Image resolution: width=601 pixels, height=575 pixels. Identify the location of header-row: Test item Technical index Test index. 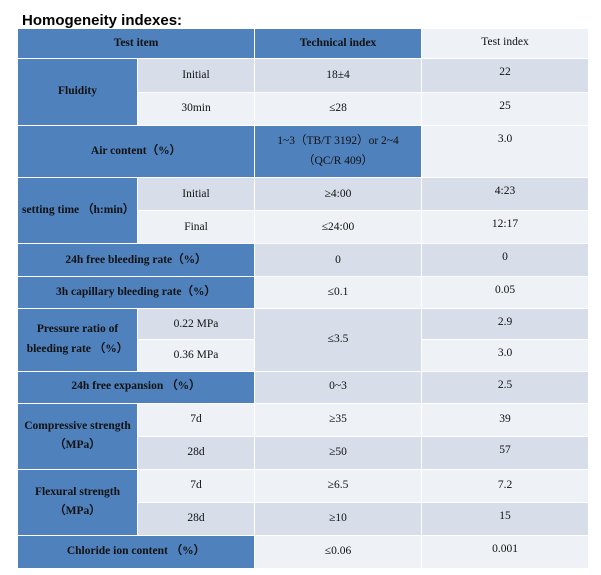
(303, 43).